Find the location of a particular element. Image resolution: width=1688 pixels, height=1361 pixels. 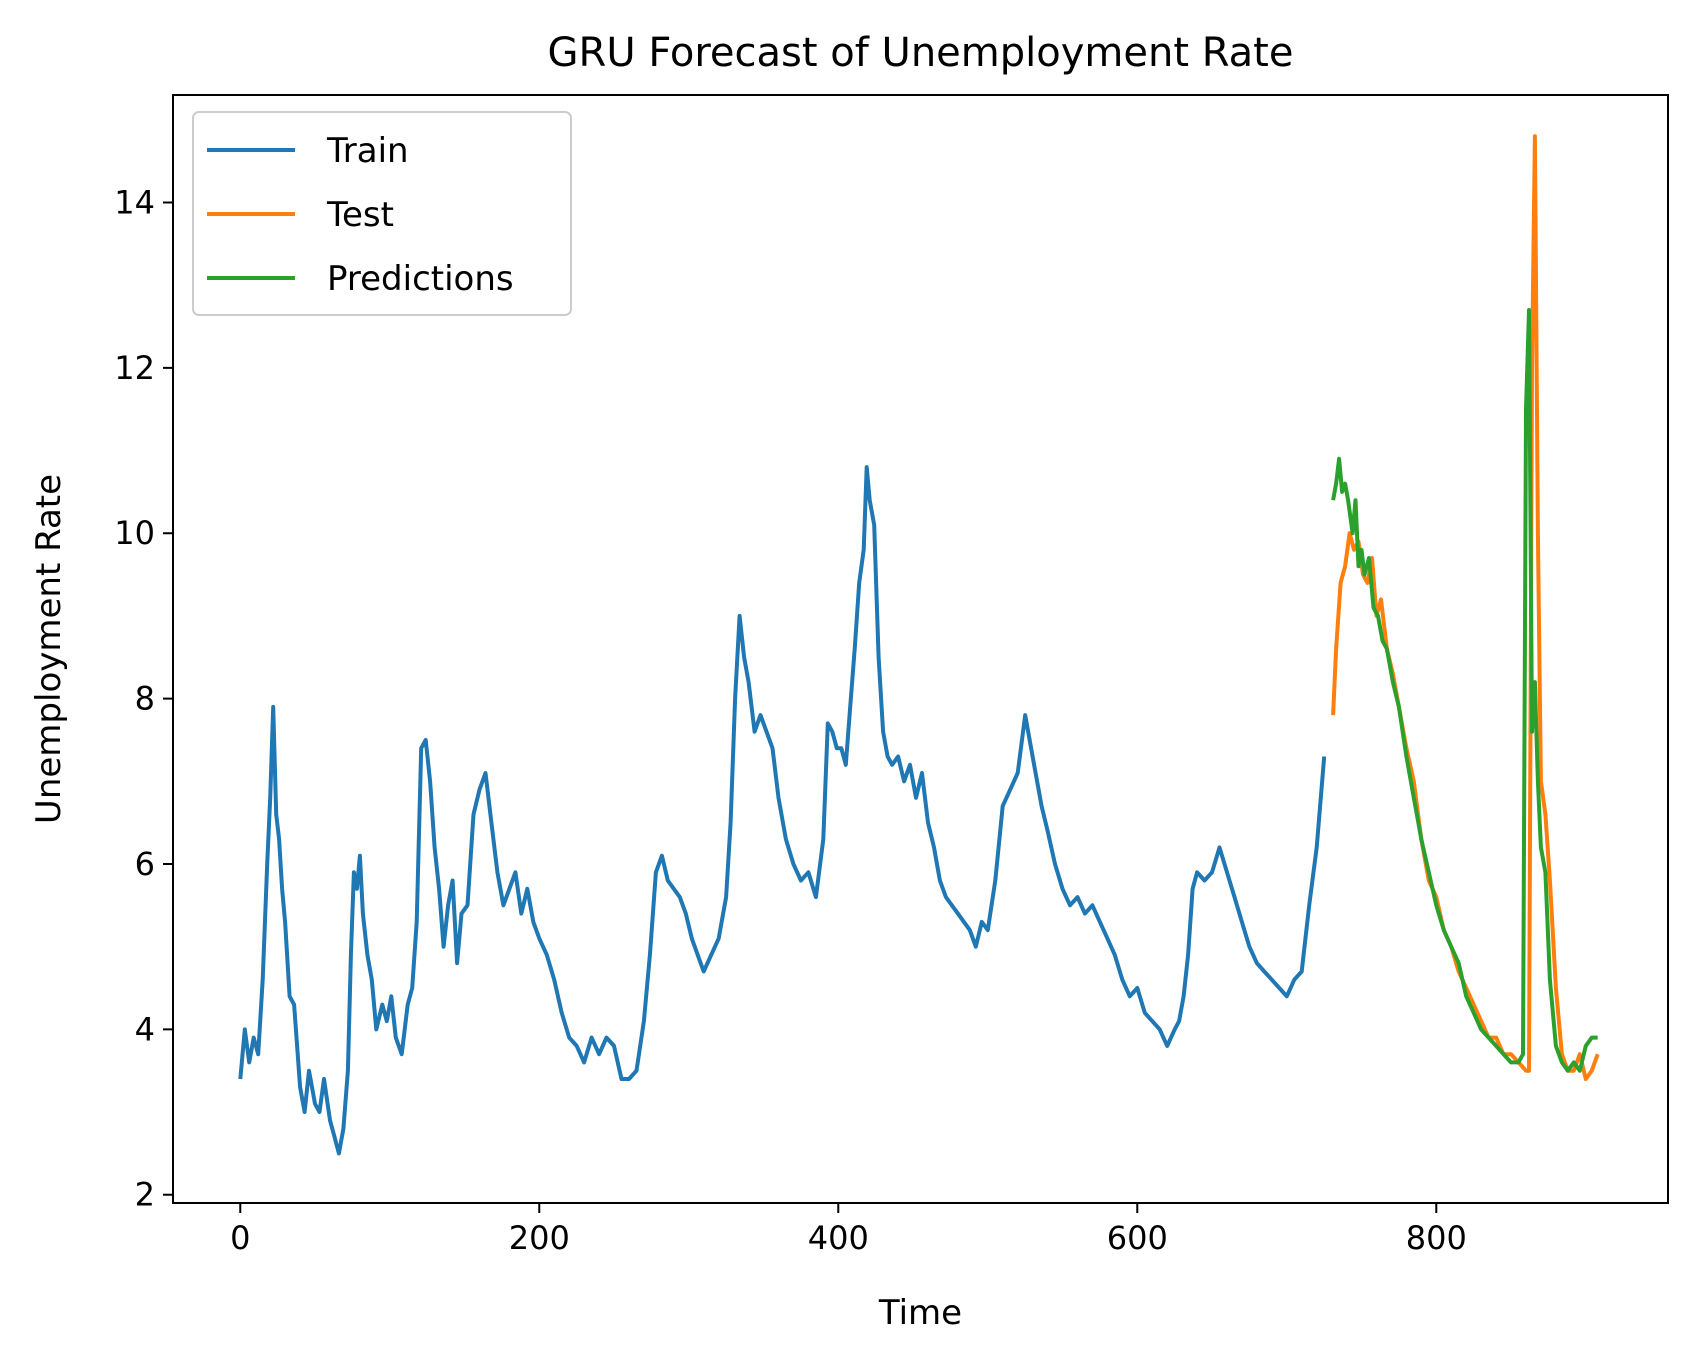

y-axis-ticks: 2 4 6 8 10 12 14 is located at coordinates (143, 698).